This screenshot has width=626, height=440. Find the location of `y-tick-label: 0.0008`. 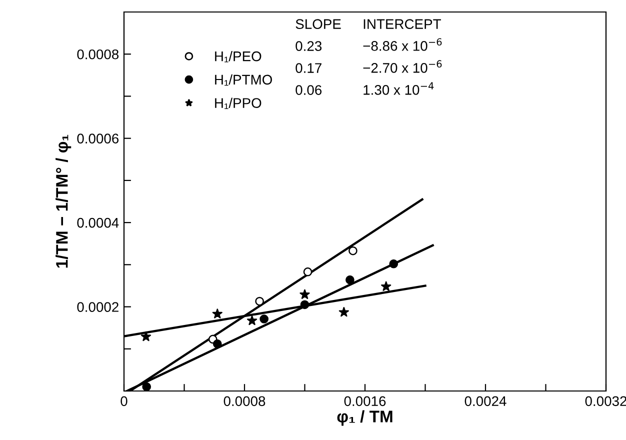

y-tick-label: 0.0008 is located at coordinates (98, 54).